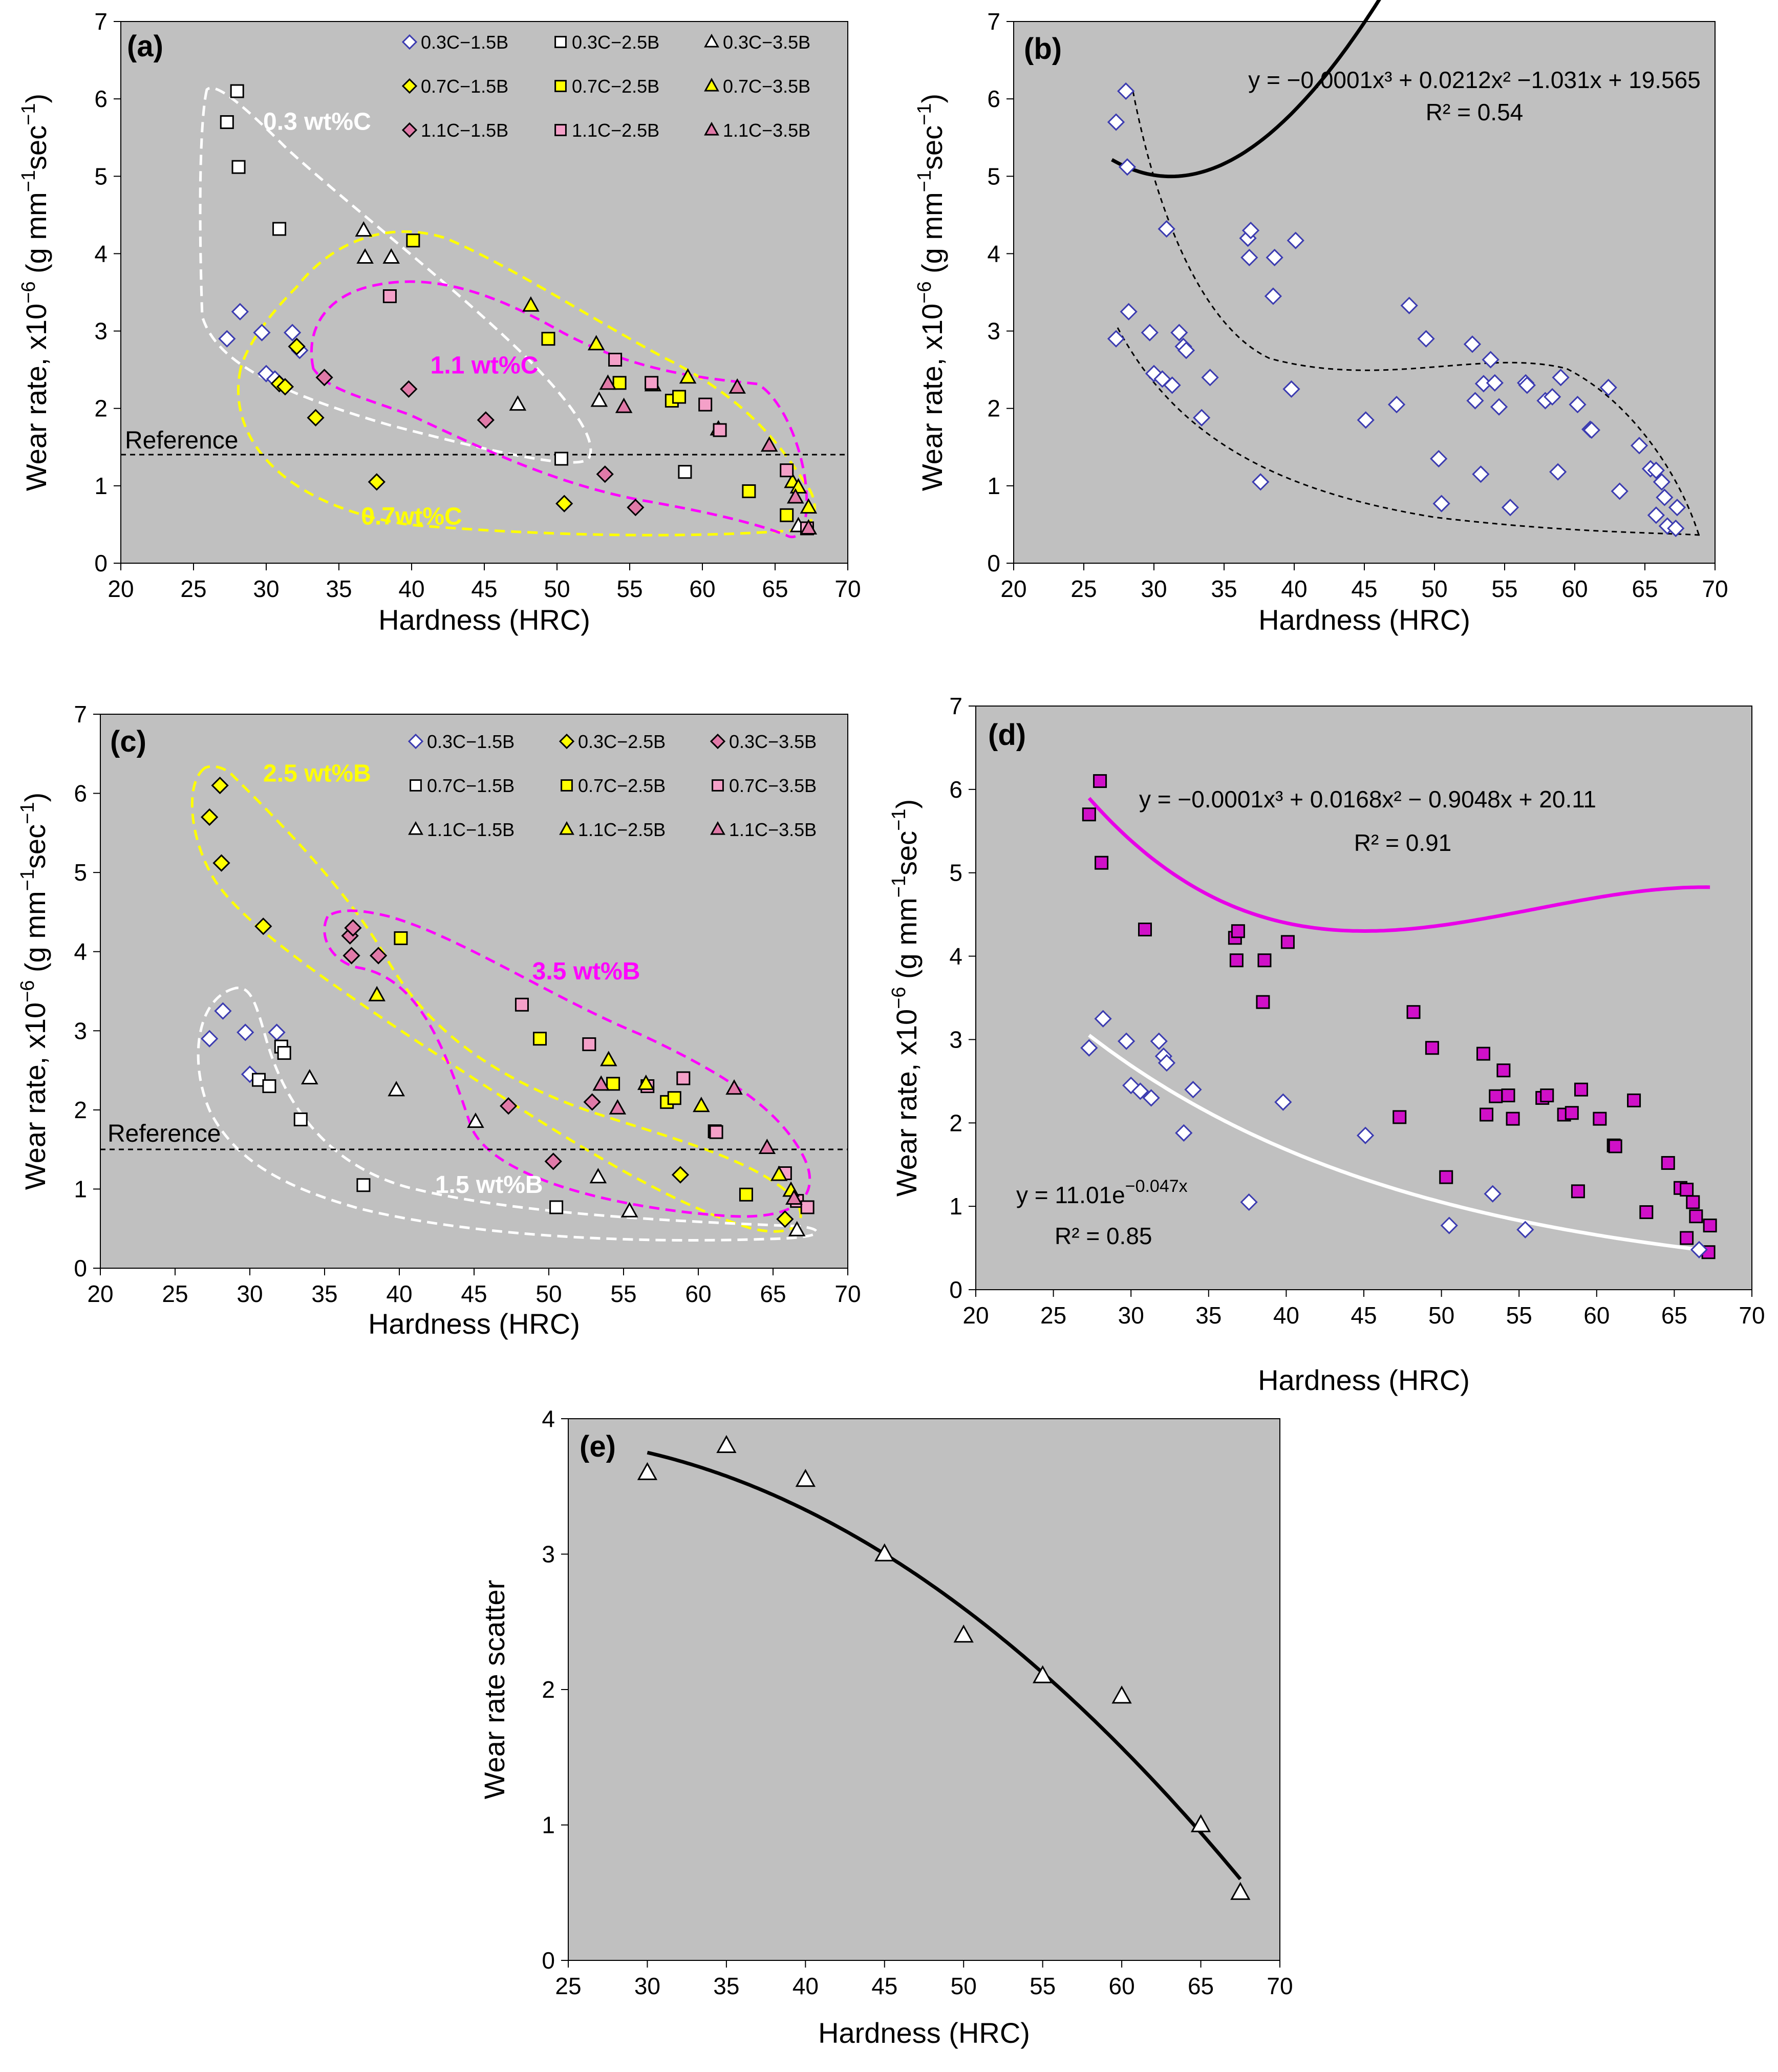  What do you see at coordinates (924, 2033) in the screenshot?
I see `x-axis-label-e: Hardness (HRC)` at bounding box center [924, 2033].